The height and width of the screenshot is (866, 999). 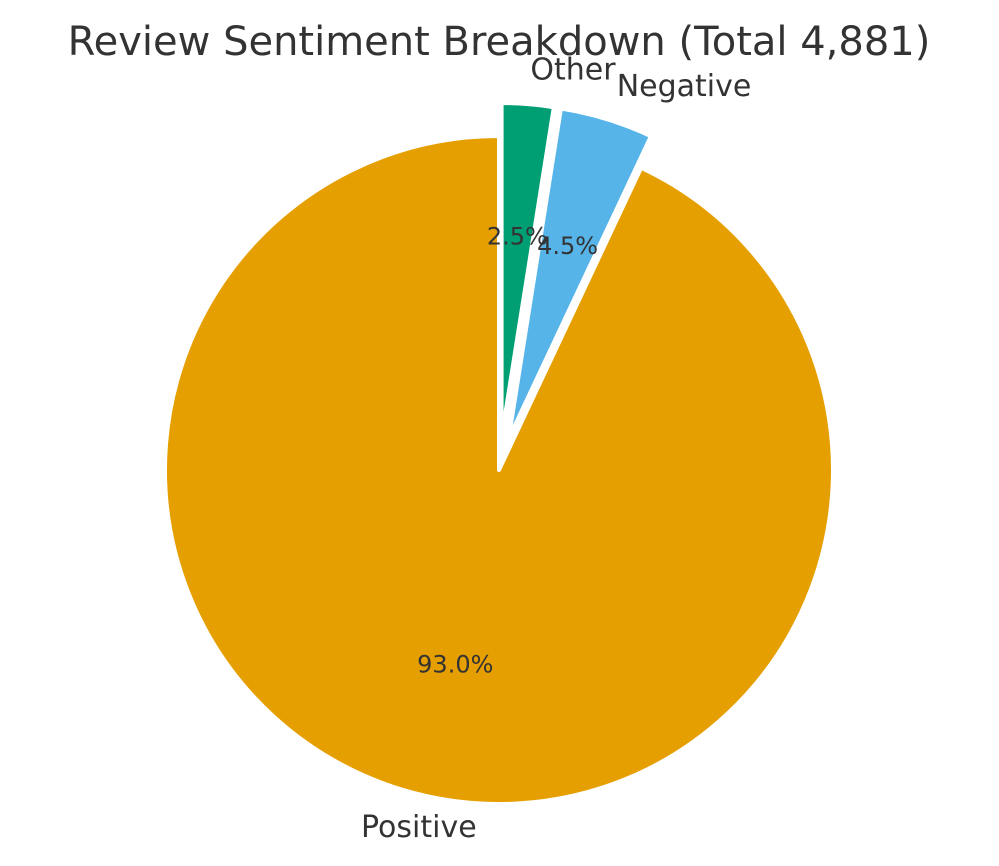 I want to click on chart-title: Review Sentiment Breakdown (Total 4,881), so click(x=499, y=42).